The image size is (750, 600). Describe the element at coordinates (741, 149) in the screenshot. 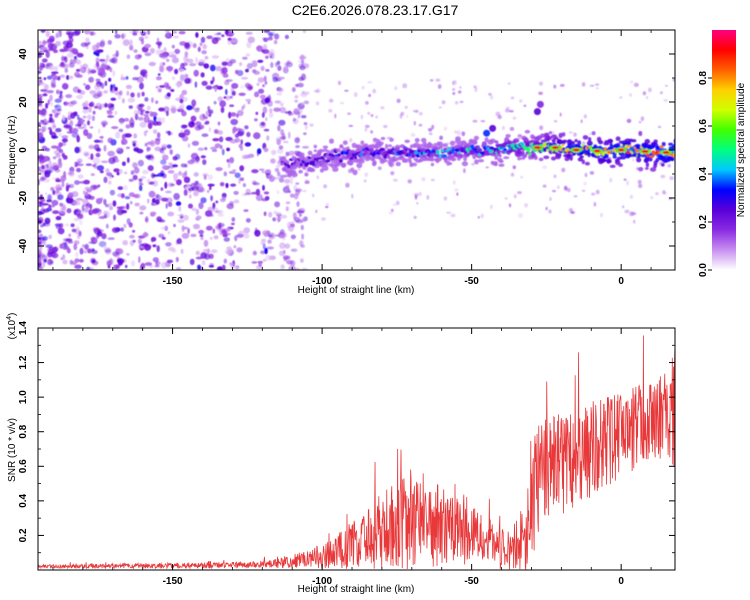

I see `colorbar-label: Normalized spectral amplitude` at that location.